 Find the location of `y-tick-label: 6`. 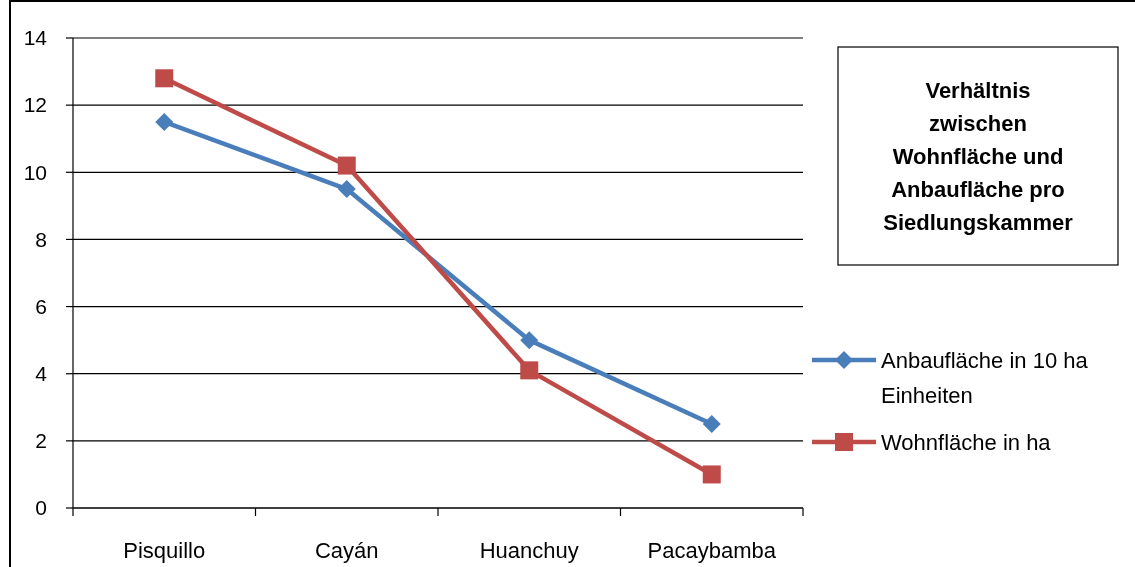

y-tick-label: 6 is located at coordinates (41, 306).